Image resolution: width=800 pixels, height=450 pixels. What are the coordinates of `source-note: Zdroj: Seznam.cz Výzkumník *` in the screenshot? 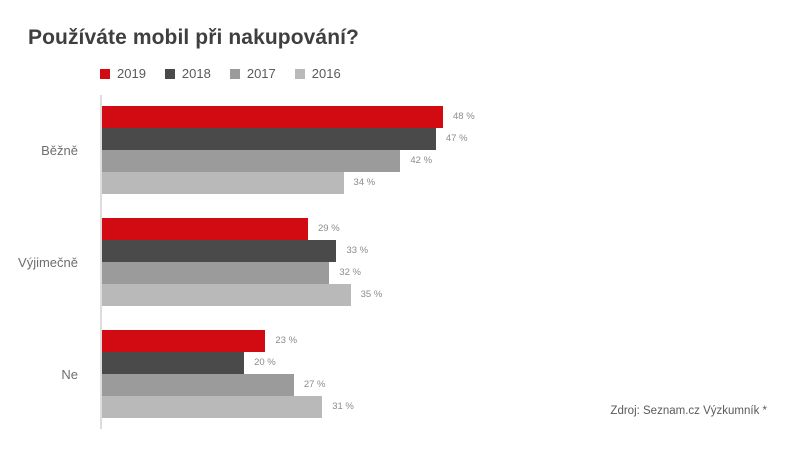 It's located at (688, 411).